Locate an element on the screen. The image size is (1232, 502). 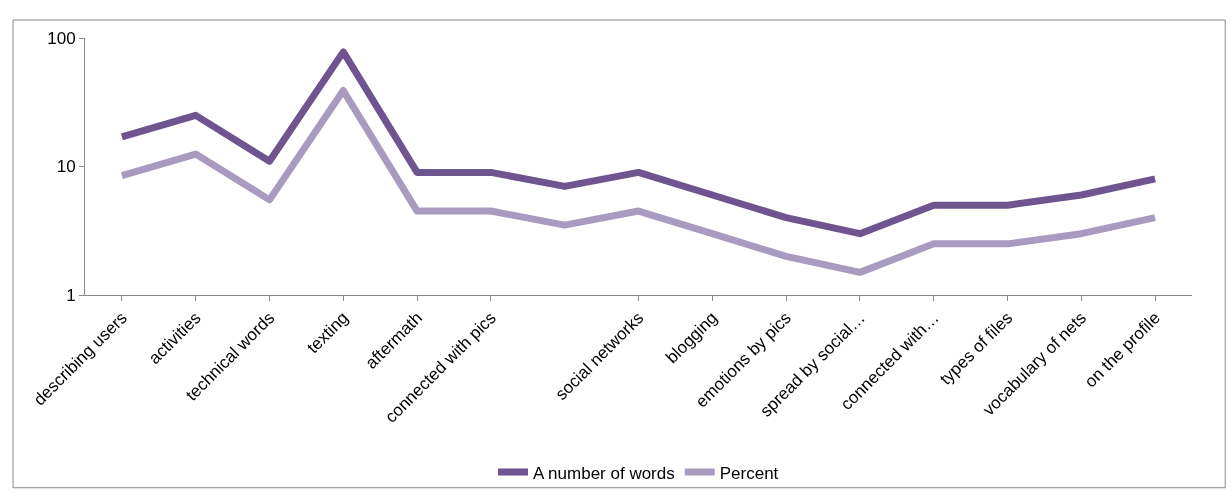
y-tick-label: 100 is located at coordinates (61, 38).